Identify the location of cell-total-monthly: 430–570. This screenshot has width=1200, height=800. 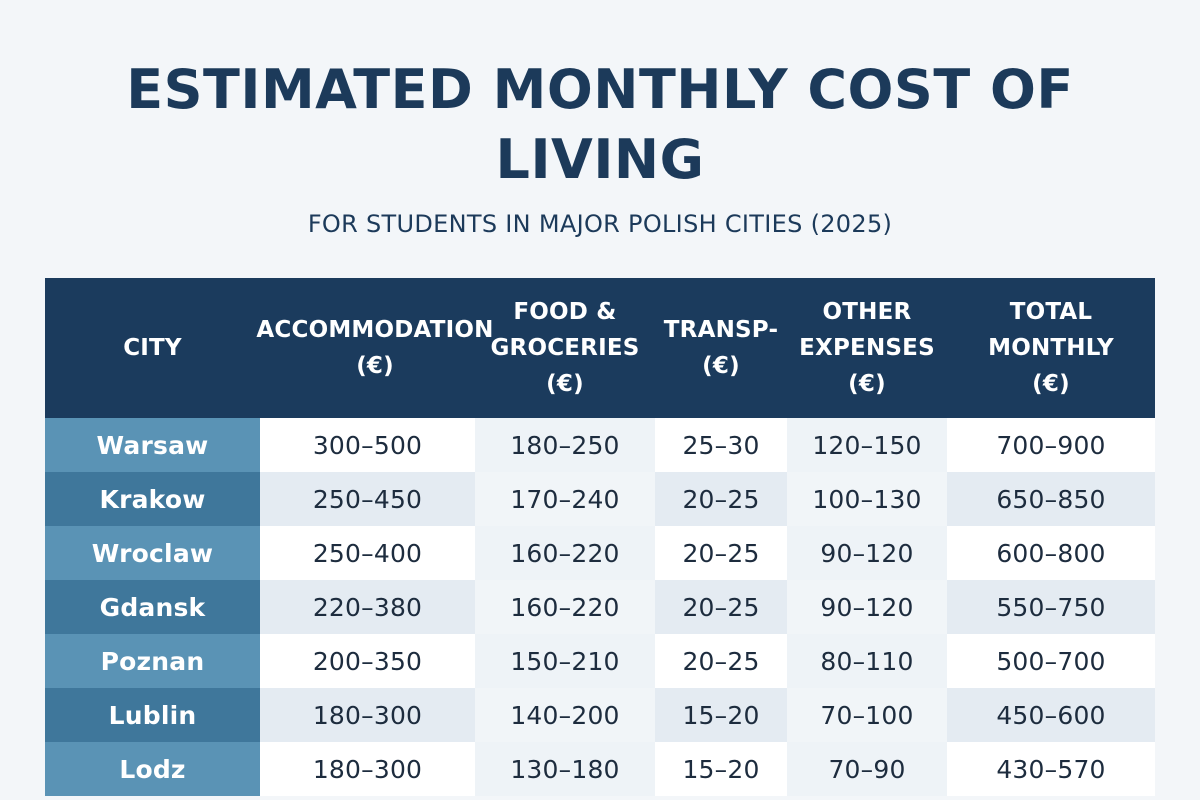
(1051, 769).